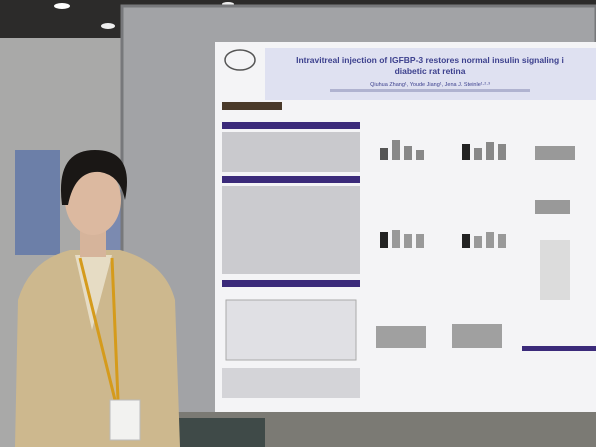  What do you see at coordinates (291, 330) in the screenshot?
I see `table` at bounding box center [291, 330].